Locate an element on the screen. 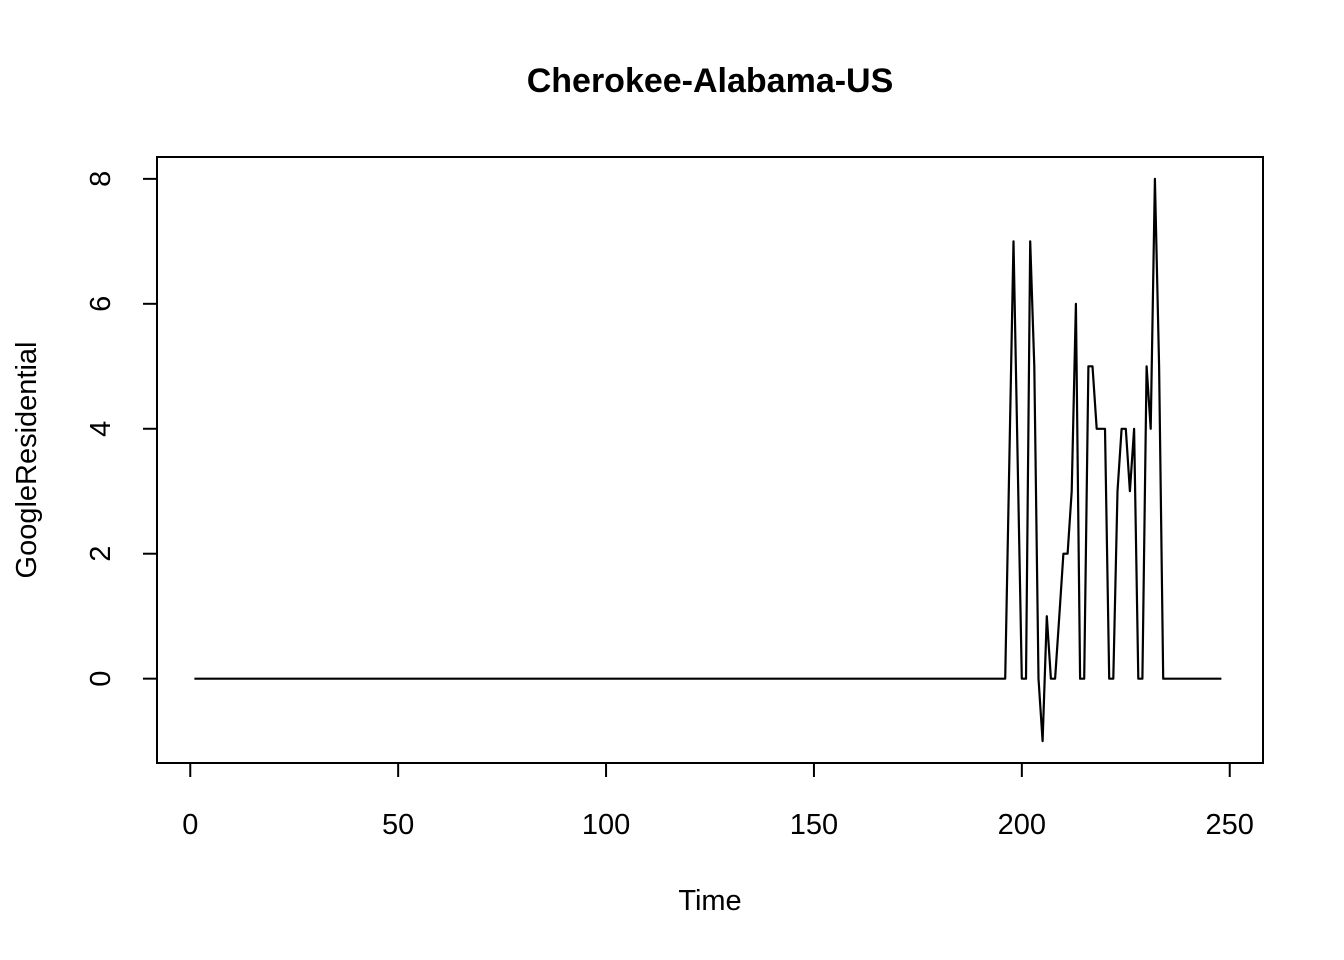 This screenshot has width=1344, height=960. x-tick-label: 100 is located at coordinates (606, 825).